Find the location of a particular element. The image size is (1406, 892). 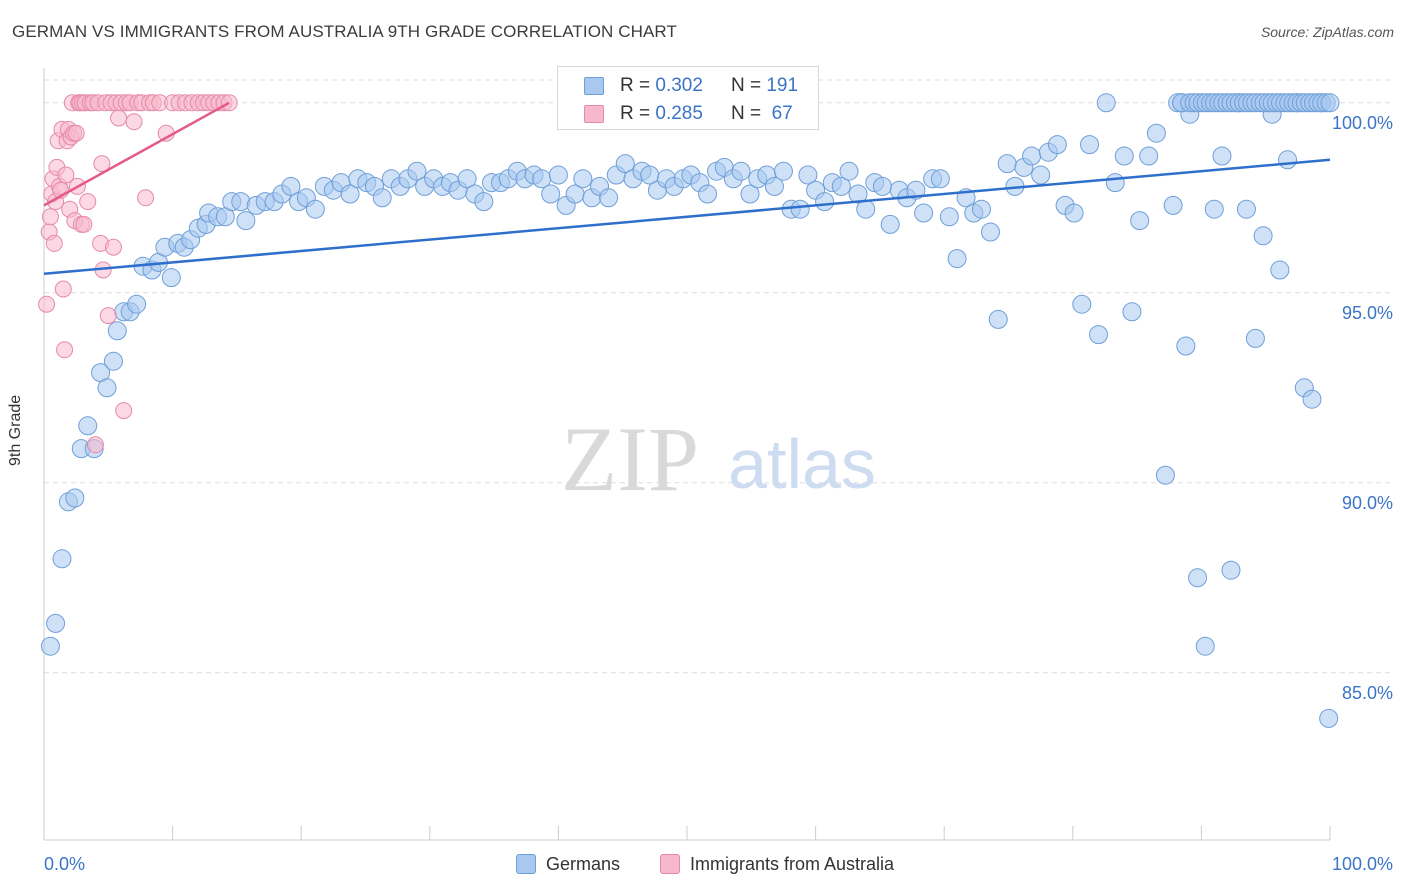

bottom-label-germans: Germans is located at coordinates (583, 863).